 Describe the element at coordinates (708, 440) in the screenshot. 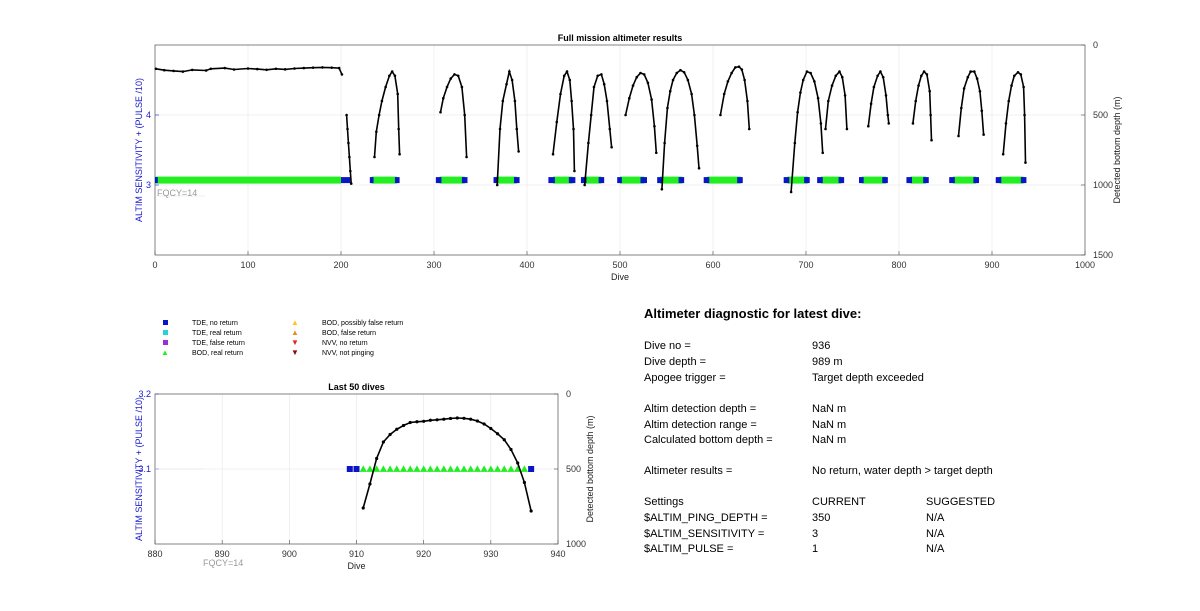

I see `calculated-bottom-depth-label: Calculated bottom depth =` at that location.